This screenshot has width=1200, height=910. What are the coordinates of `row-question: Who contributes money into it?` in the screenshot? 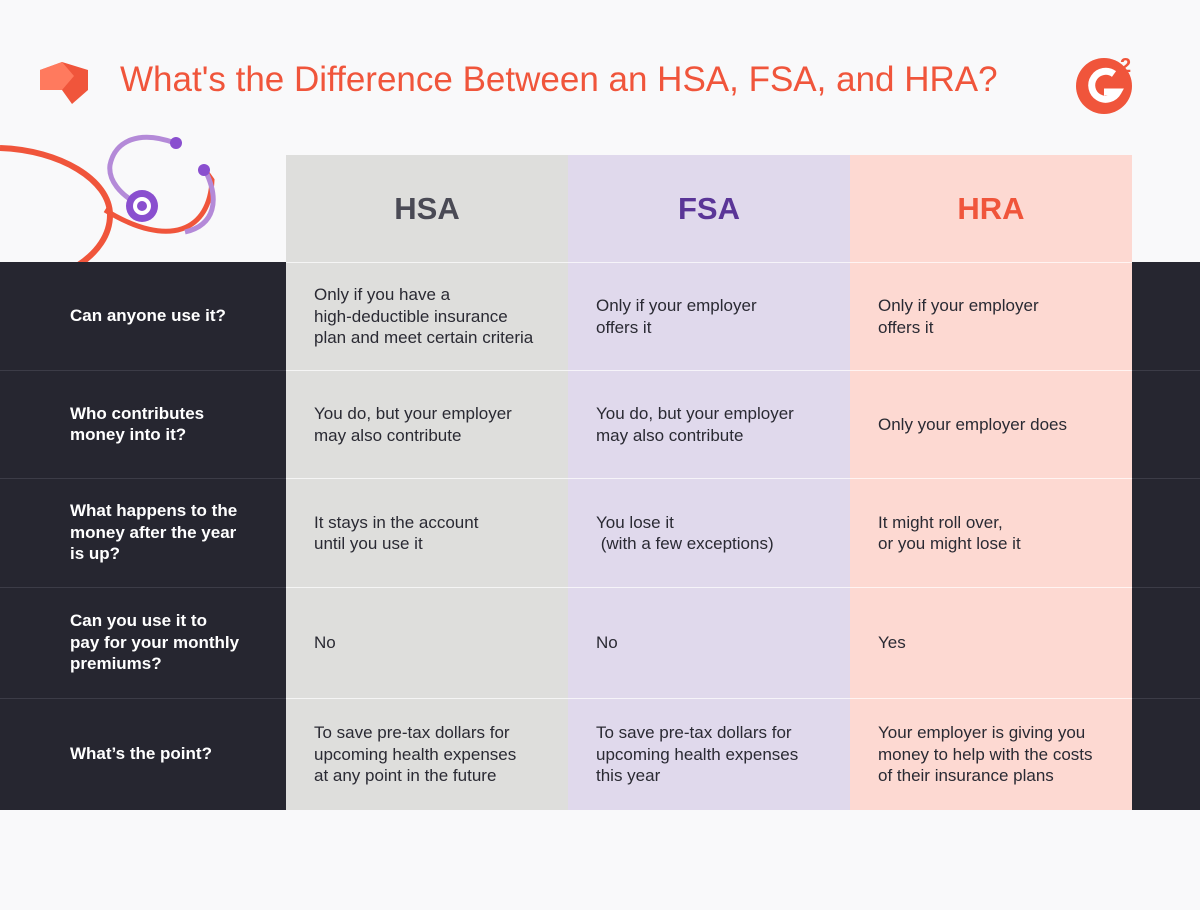 It's located at (178, 424).